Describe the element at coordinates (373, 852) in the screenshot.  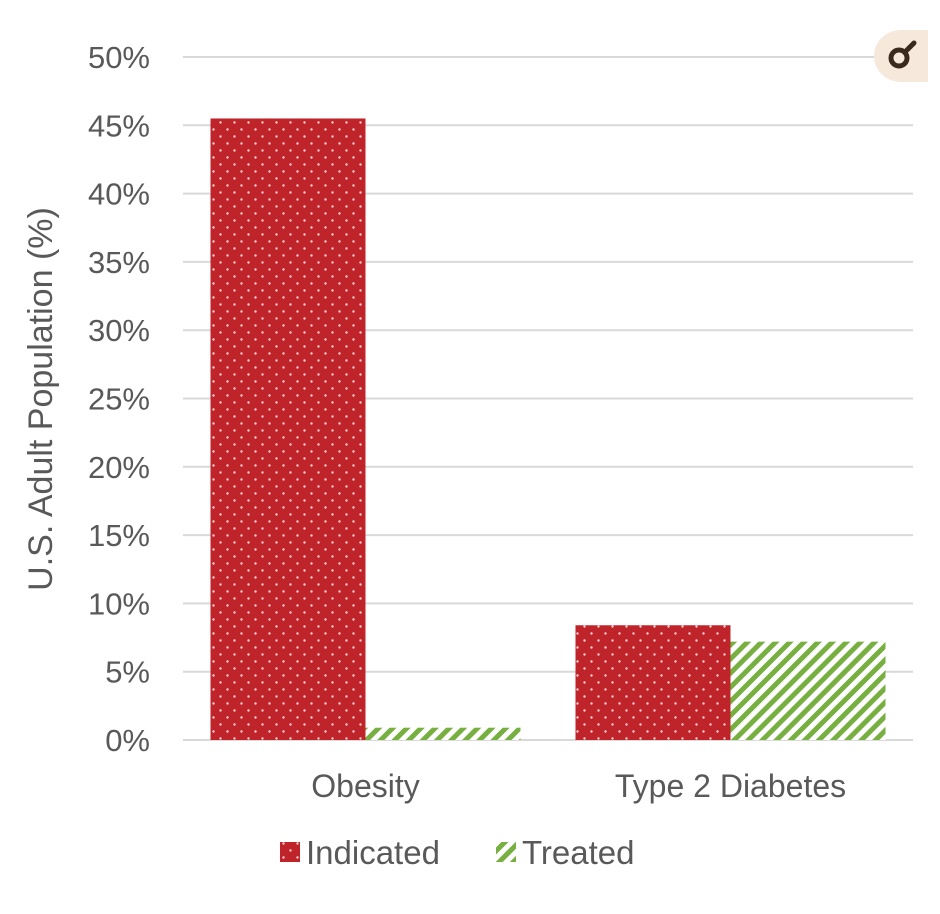
I see `legend-label-indicated: Indicated` at that location.